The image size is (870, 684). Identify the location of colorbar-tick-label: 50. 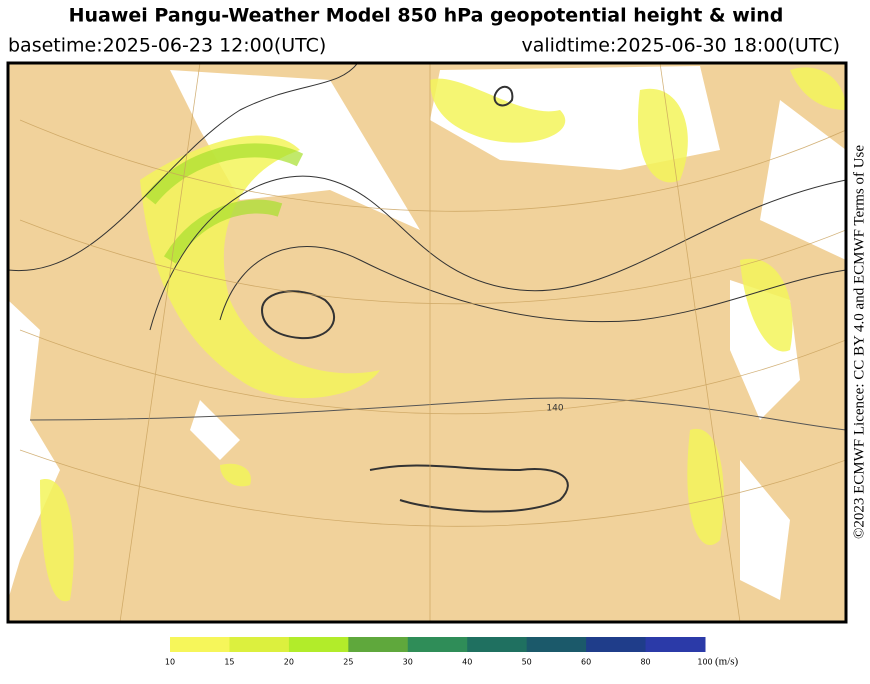
(527, 662).